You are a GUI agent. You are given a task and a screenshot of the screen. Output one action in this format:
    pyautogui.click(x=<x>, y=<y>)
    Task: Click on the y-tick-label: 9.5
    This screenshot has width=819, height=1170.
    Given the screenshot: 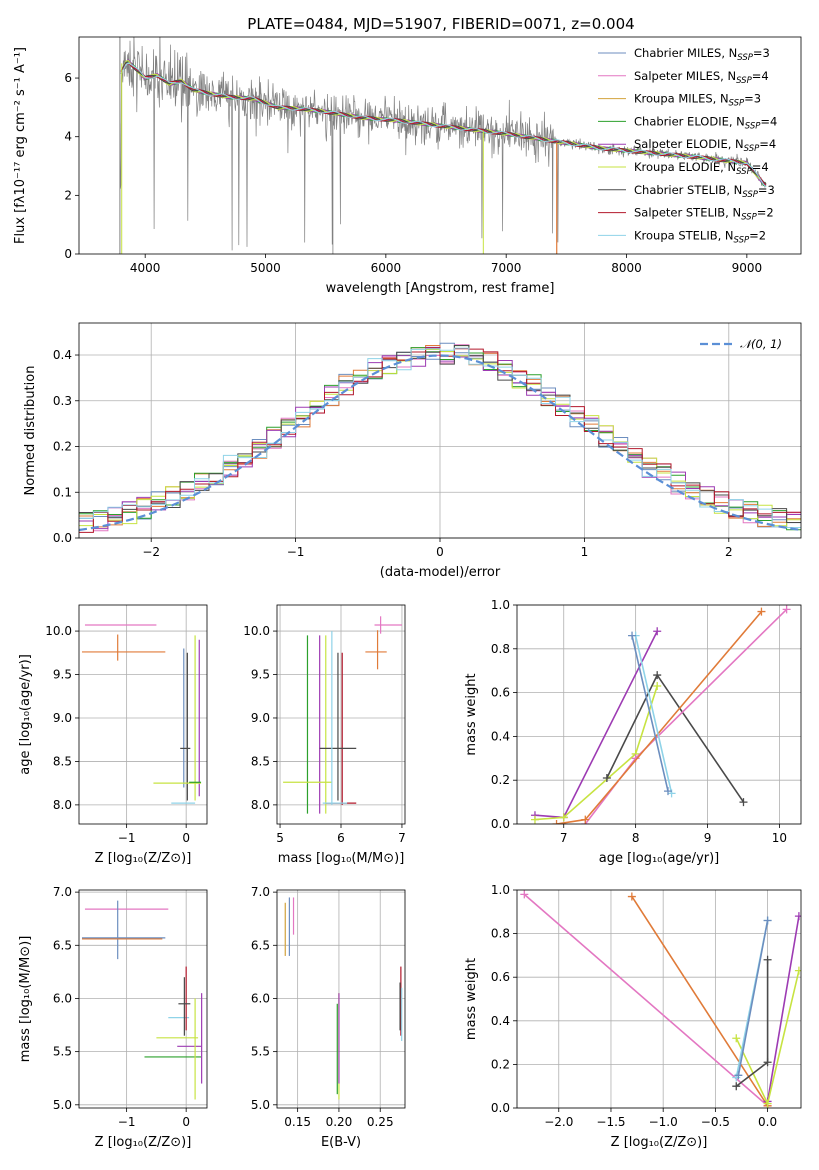 What is the action you would take?
    pyautogui.click(x=62, y=675)
    